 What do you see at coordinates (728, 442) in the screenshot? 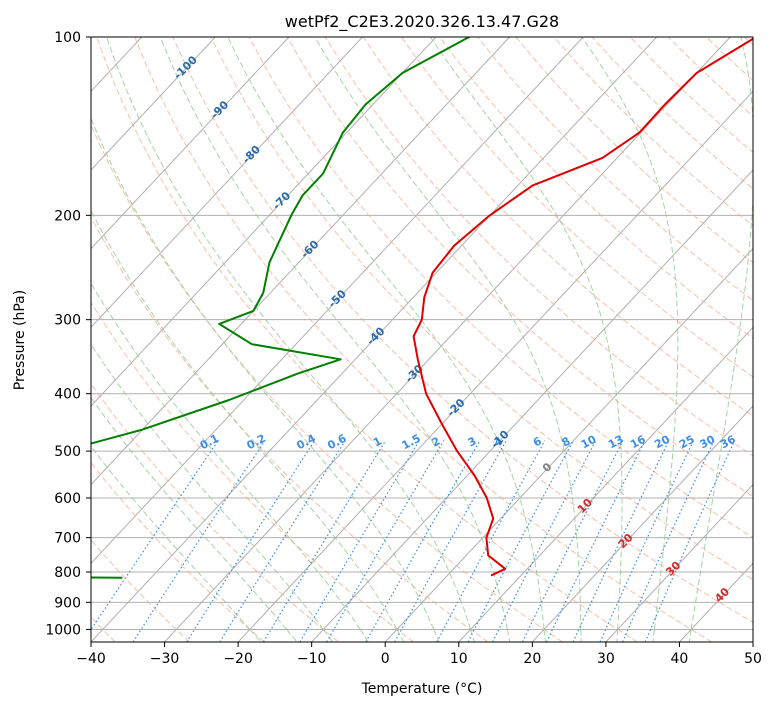
I see `mixing-ratio-label: 36` at bounding box center [728, 442].